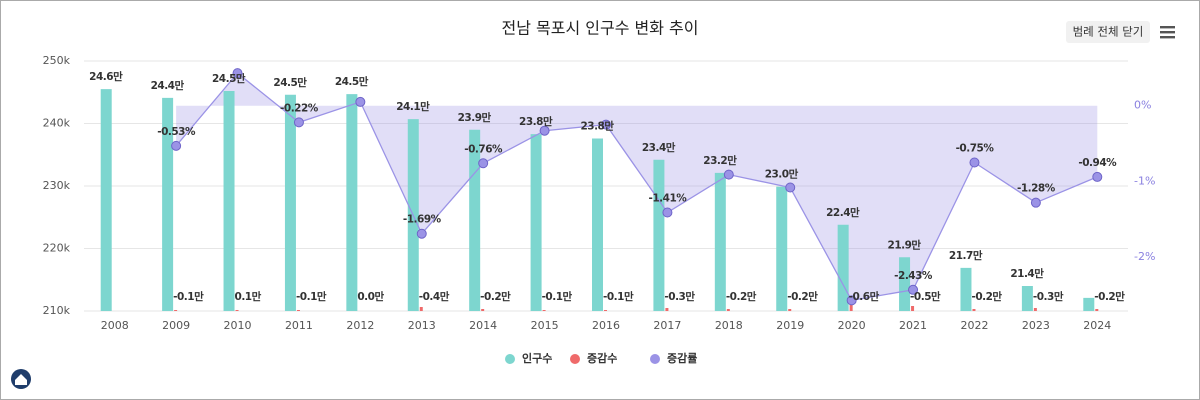 Image resolution: width=1200 pixels, height=400 pixels. What do you see at coordinates (720, 160) in the screenshot?
I see `bar-value-label: 23.2만` at bounding box center [720, 160].